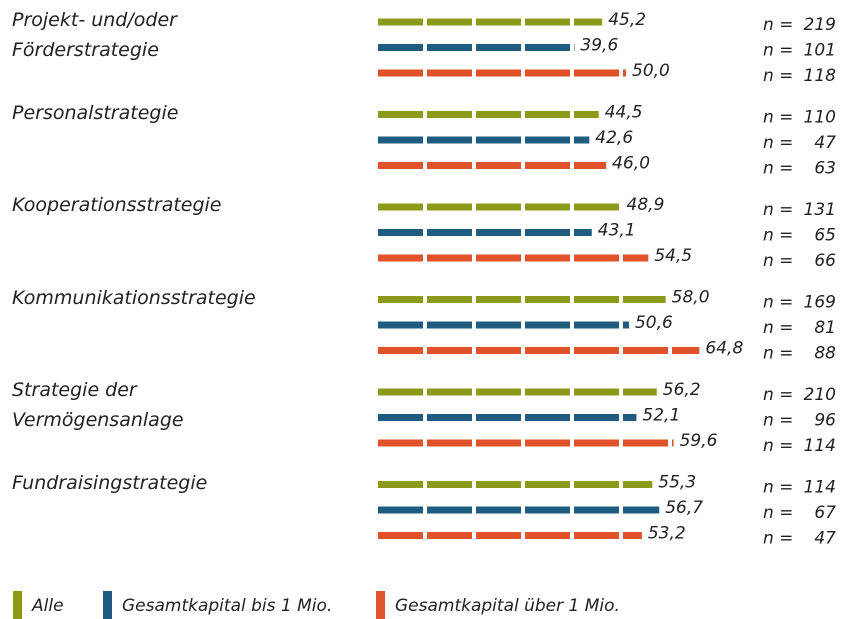 The width and height of the screenshot is (848, 619). I want to click on value-label: 50,6, so click(654, 323).